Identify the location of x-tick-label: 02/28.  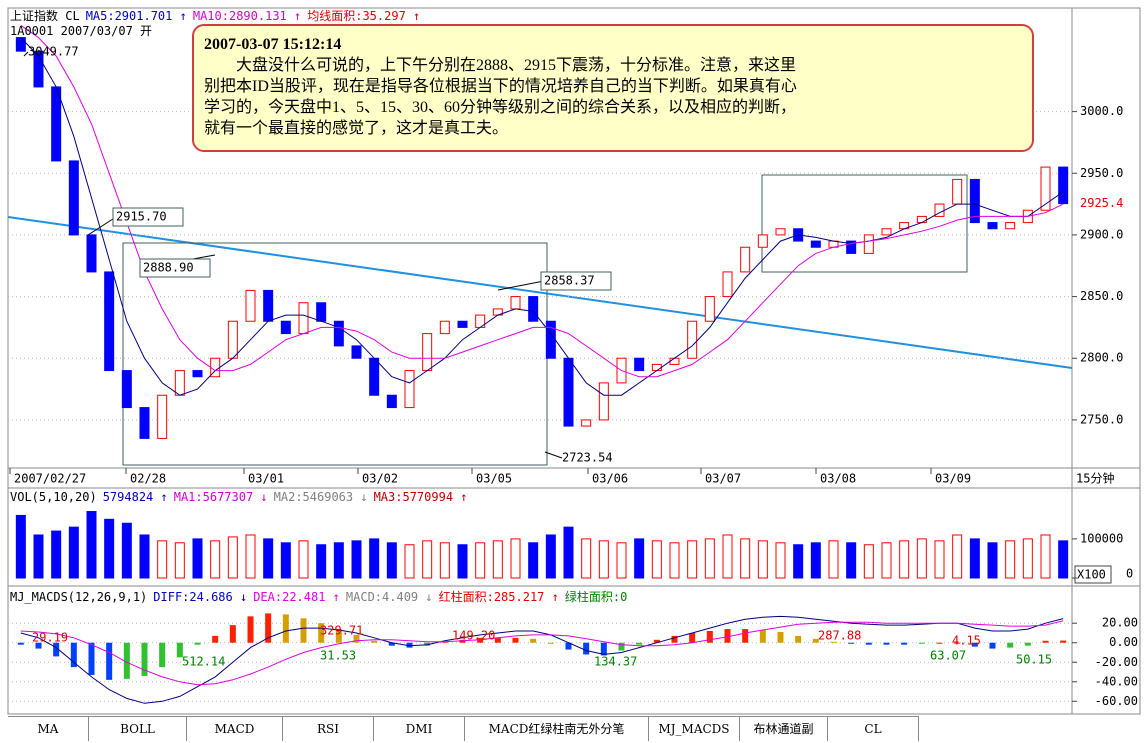
(148, 479).